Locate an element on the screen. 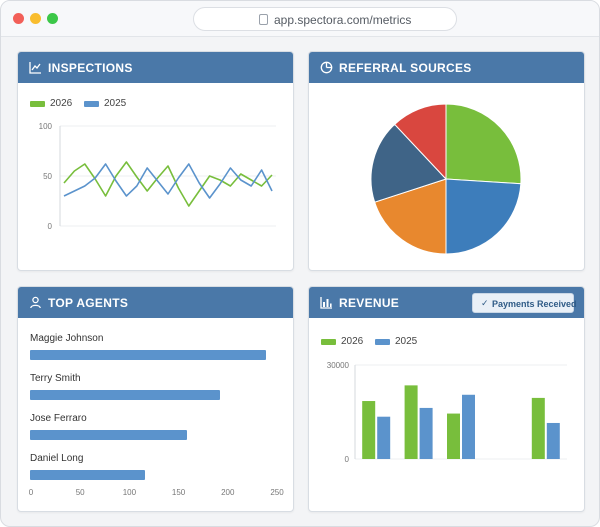 The image size is (600, 527). y-tick-label: 50 is located at coordinates (47, 176).